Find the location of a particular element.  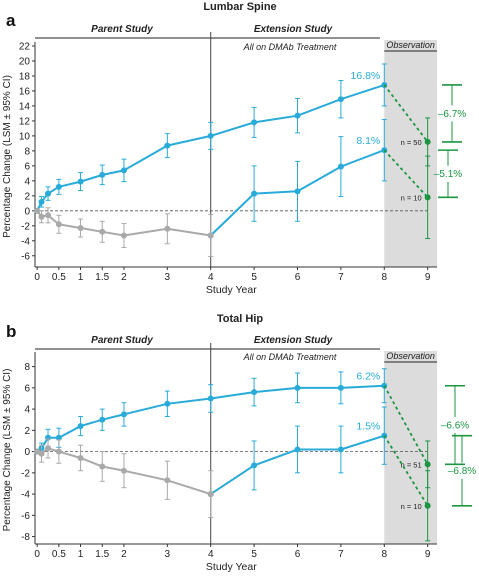

panel-a-x-tick-label: 7 is located at coordinates (341, 277).